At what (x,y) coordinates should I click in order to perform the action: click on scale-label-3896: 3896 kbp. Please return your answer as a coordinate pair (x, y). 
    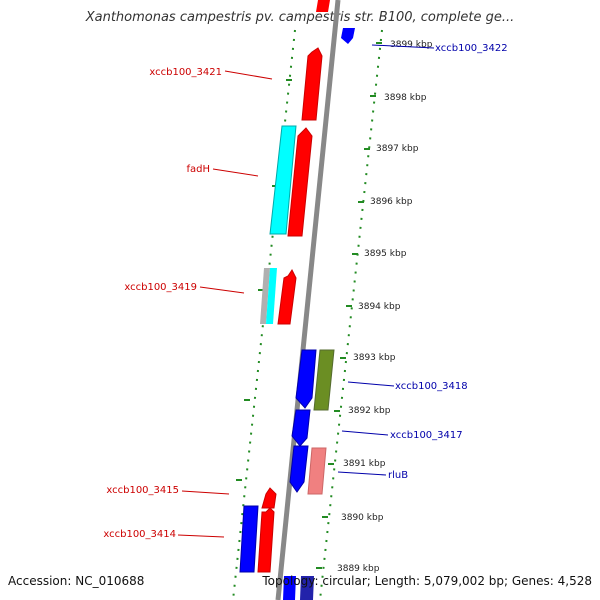
    Looking at the image, I should click on (391, 202).